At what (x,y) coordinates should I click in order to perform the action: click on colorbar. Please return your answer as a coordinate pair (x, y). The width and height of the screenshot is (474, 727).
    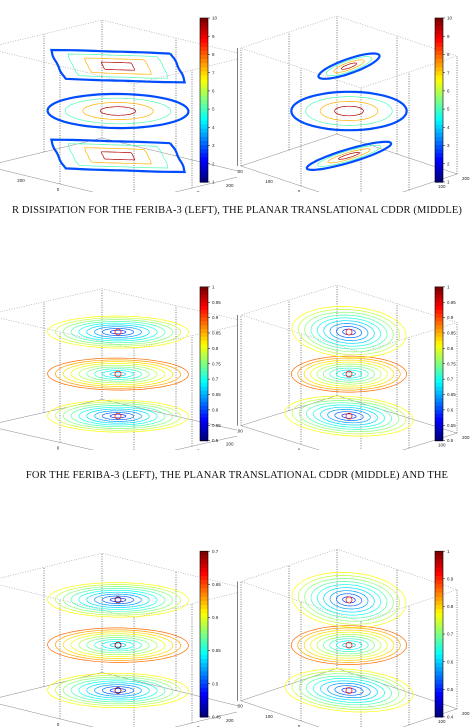
    Looking at the image, I should click on (204, 100).